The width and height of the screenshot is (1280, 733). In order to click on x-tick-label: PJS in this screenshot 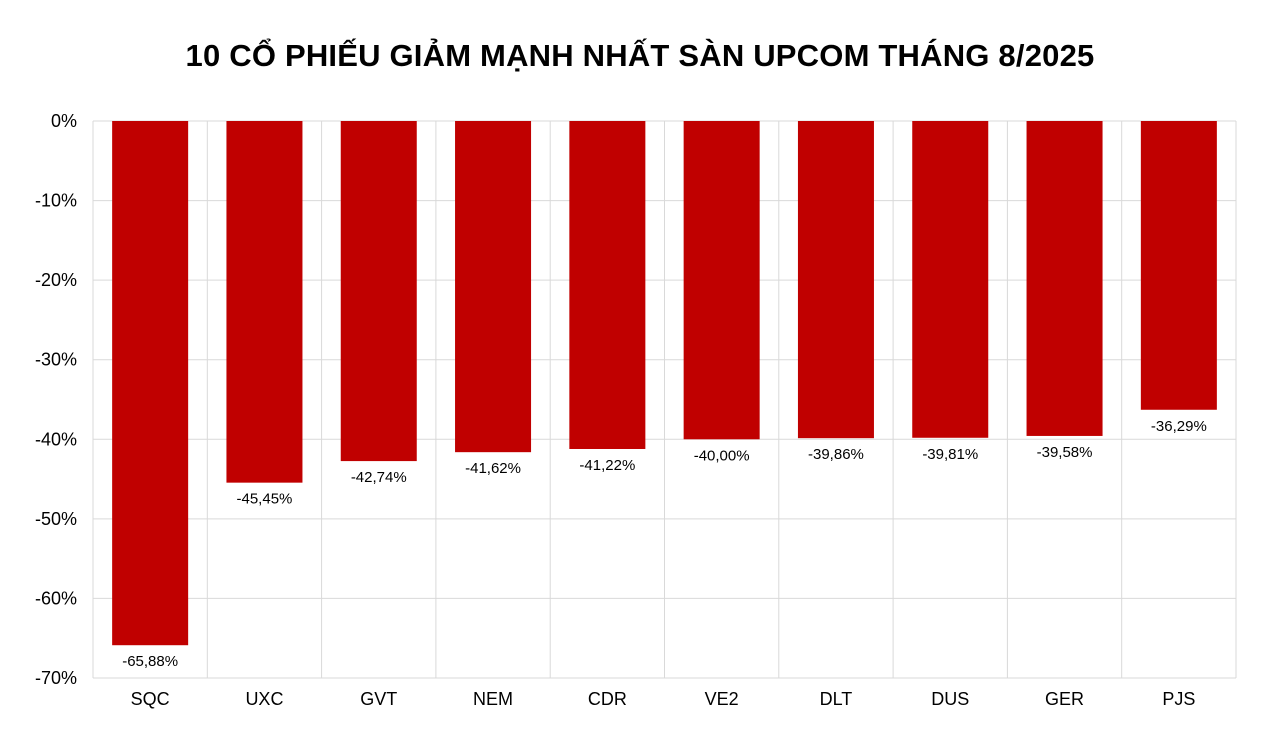, I will do `click(1178, 699)`.